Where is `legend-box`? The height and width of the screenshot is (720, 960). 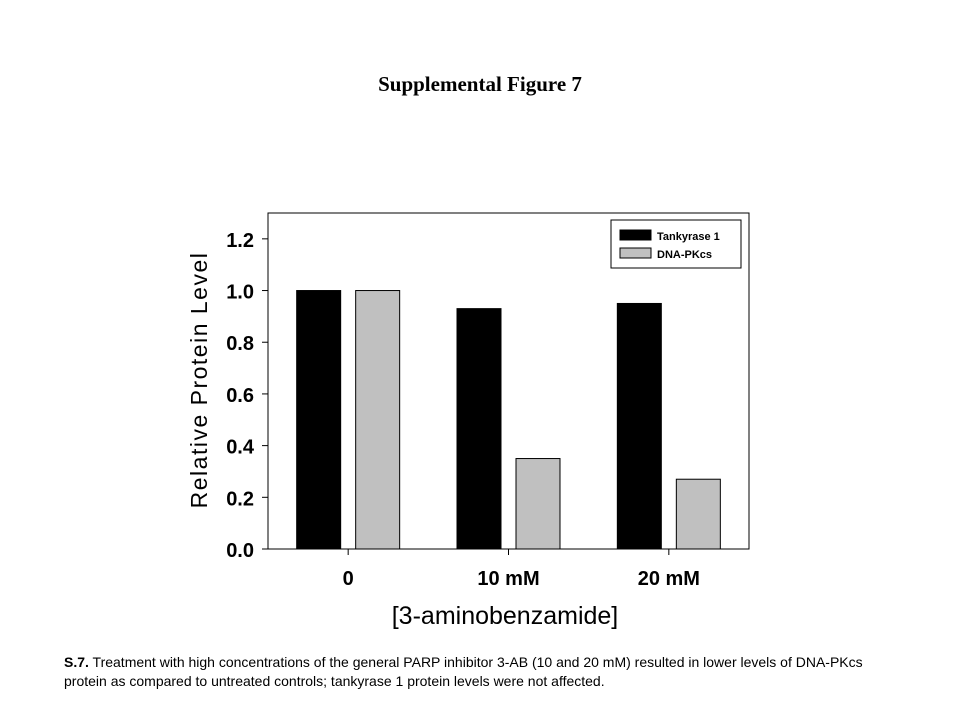
legend-box is located at coordinates (676, 244).